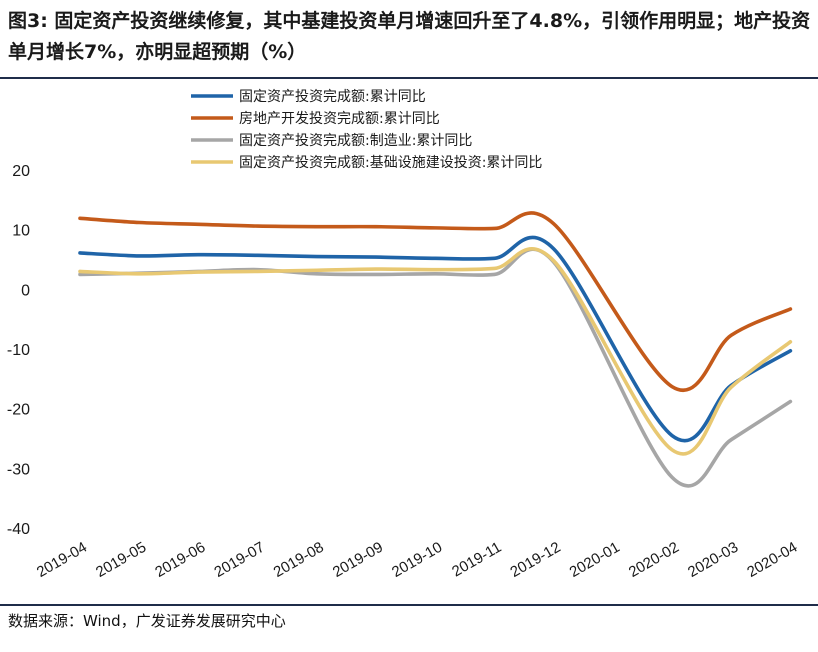  Describe the element at coordinates (121, 560) in the screenshot. I see `x-tick-label: 2019-05` at that location.